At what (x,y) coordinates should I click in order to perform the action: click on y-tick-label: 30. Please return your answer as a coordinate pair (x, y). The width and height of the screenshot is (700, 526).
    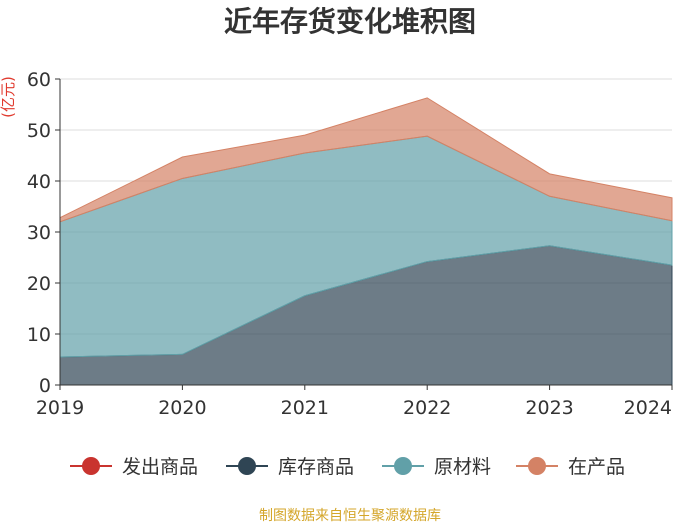
    Looking at the image, I should click on (39, 233).